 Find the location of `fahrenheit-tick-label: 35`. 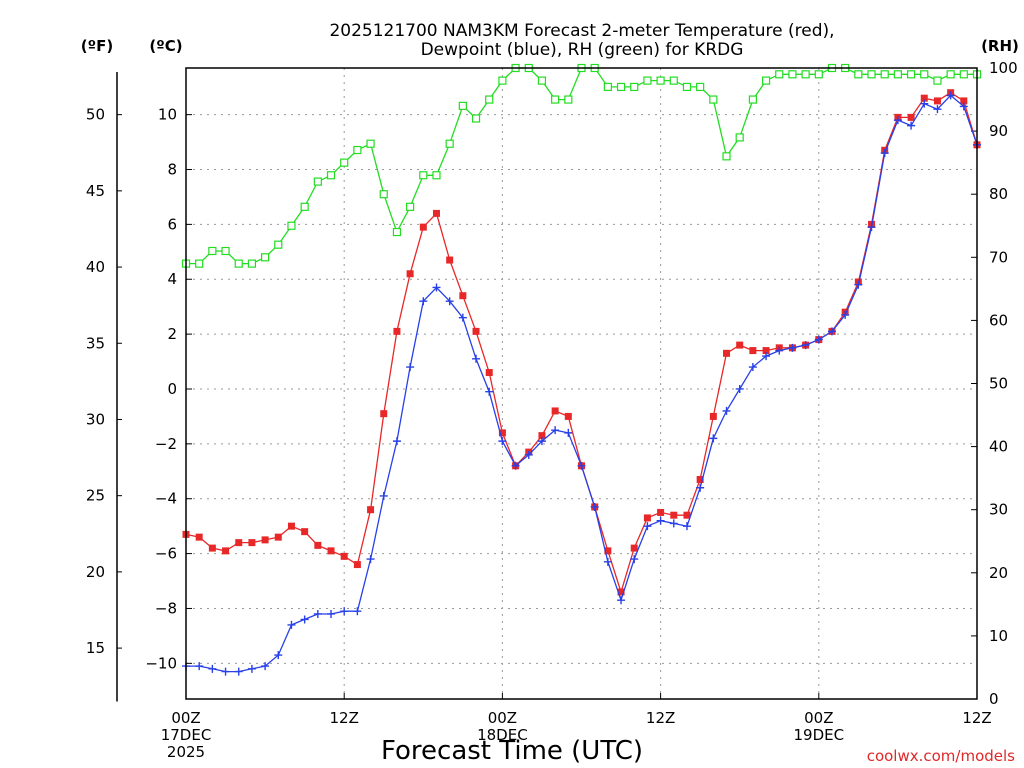

fahrenheit-tick-label: 35 is located at coordinates (95, 343).